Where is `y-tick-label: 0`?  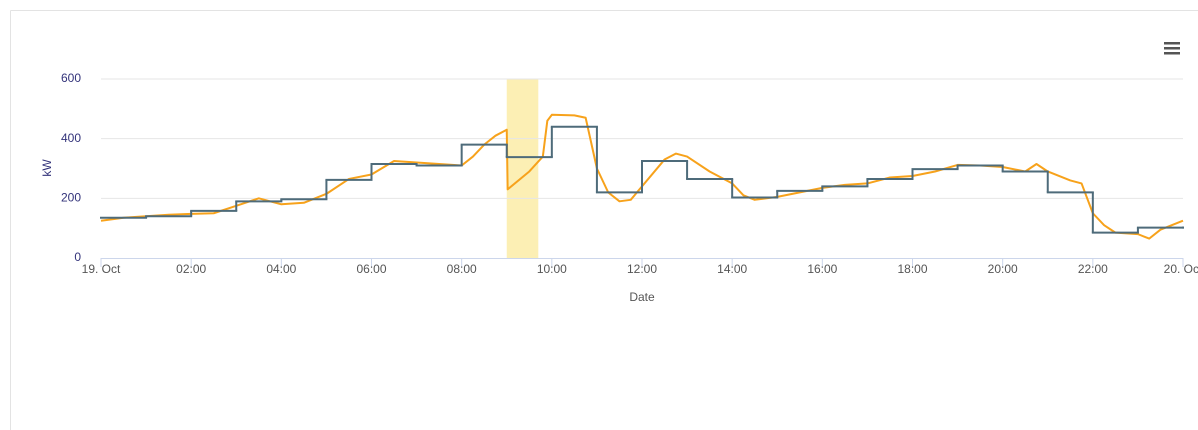 y-tick-label: 0 is located at coordinates (77, 257).